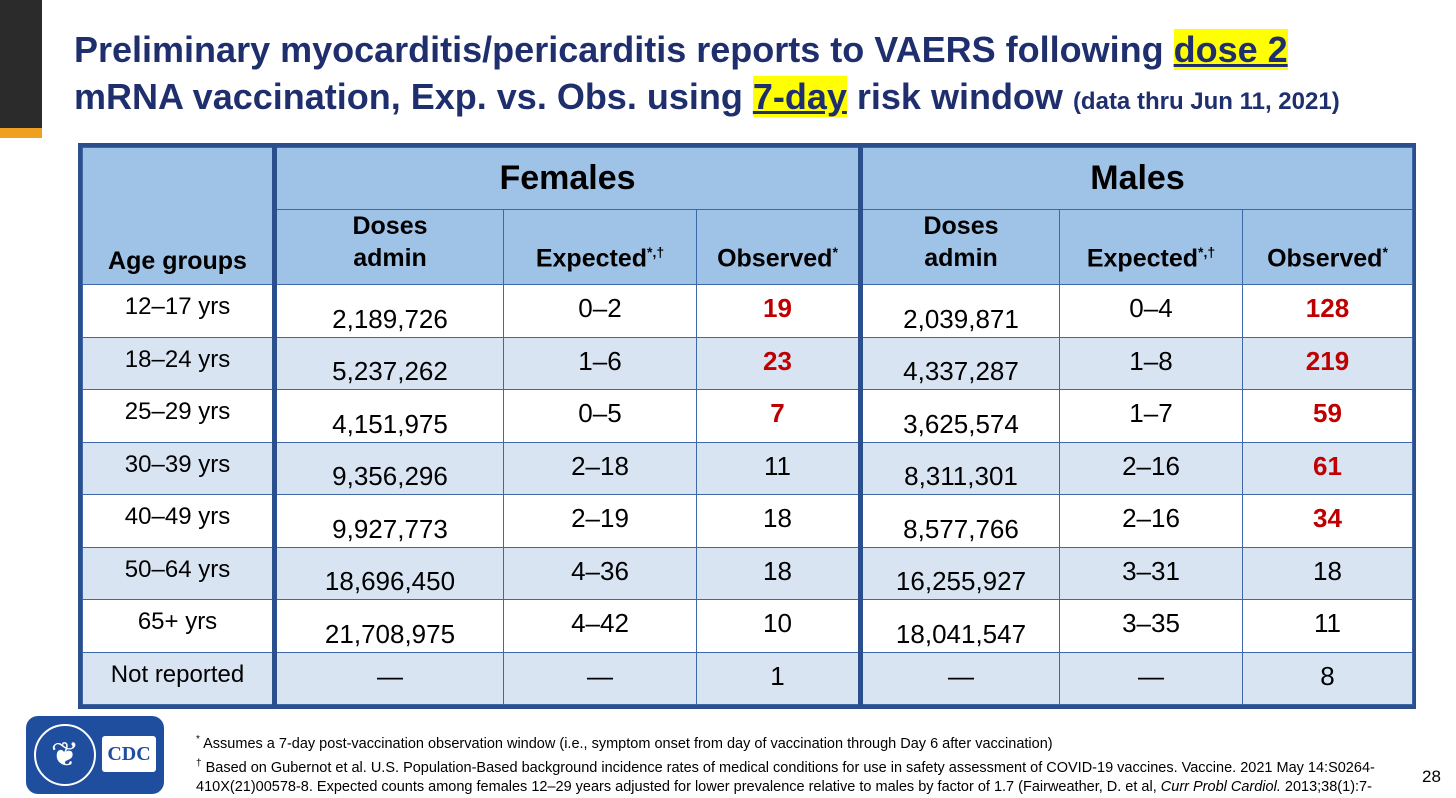 This screenshot has width=1456, height=798. Describe the element at coordinates (1151, 678) in the screenshot. I see `m-expected-cell: —` at that location.